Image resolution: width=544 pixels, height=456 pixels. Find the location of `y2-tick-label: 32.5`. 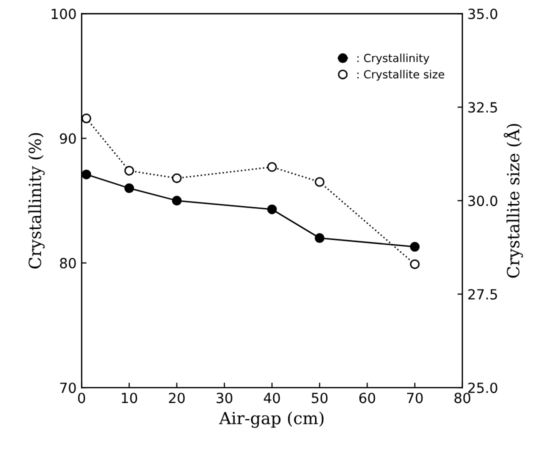

y2-tick-label: 32.5 is located at coordinates (482, 107).